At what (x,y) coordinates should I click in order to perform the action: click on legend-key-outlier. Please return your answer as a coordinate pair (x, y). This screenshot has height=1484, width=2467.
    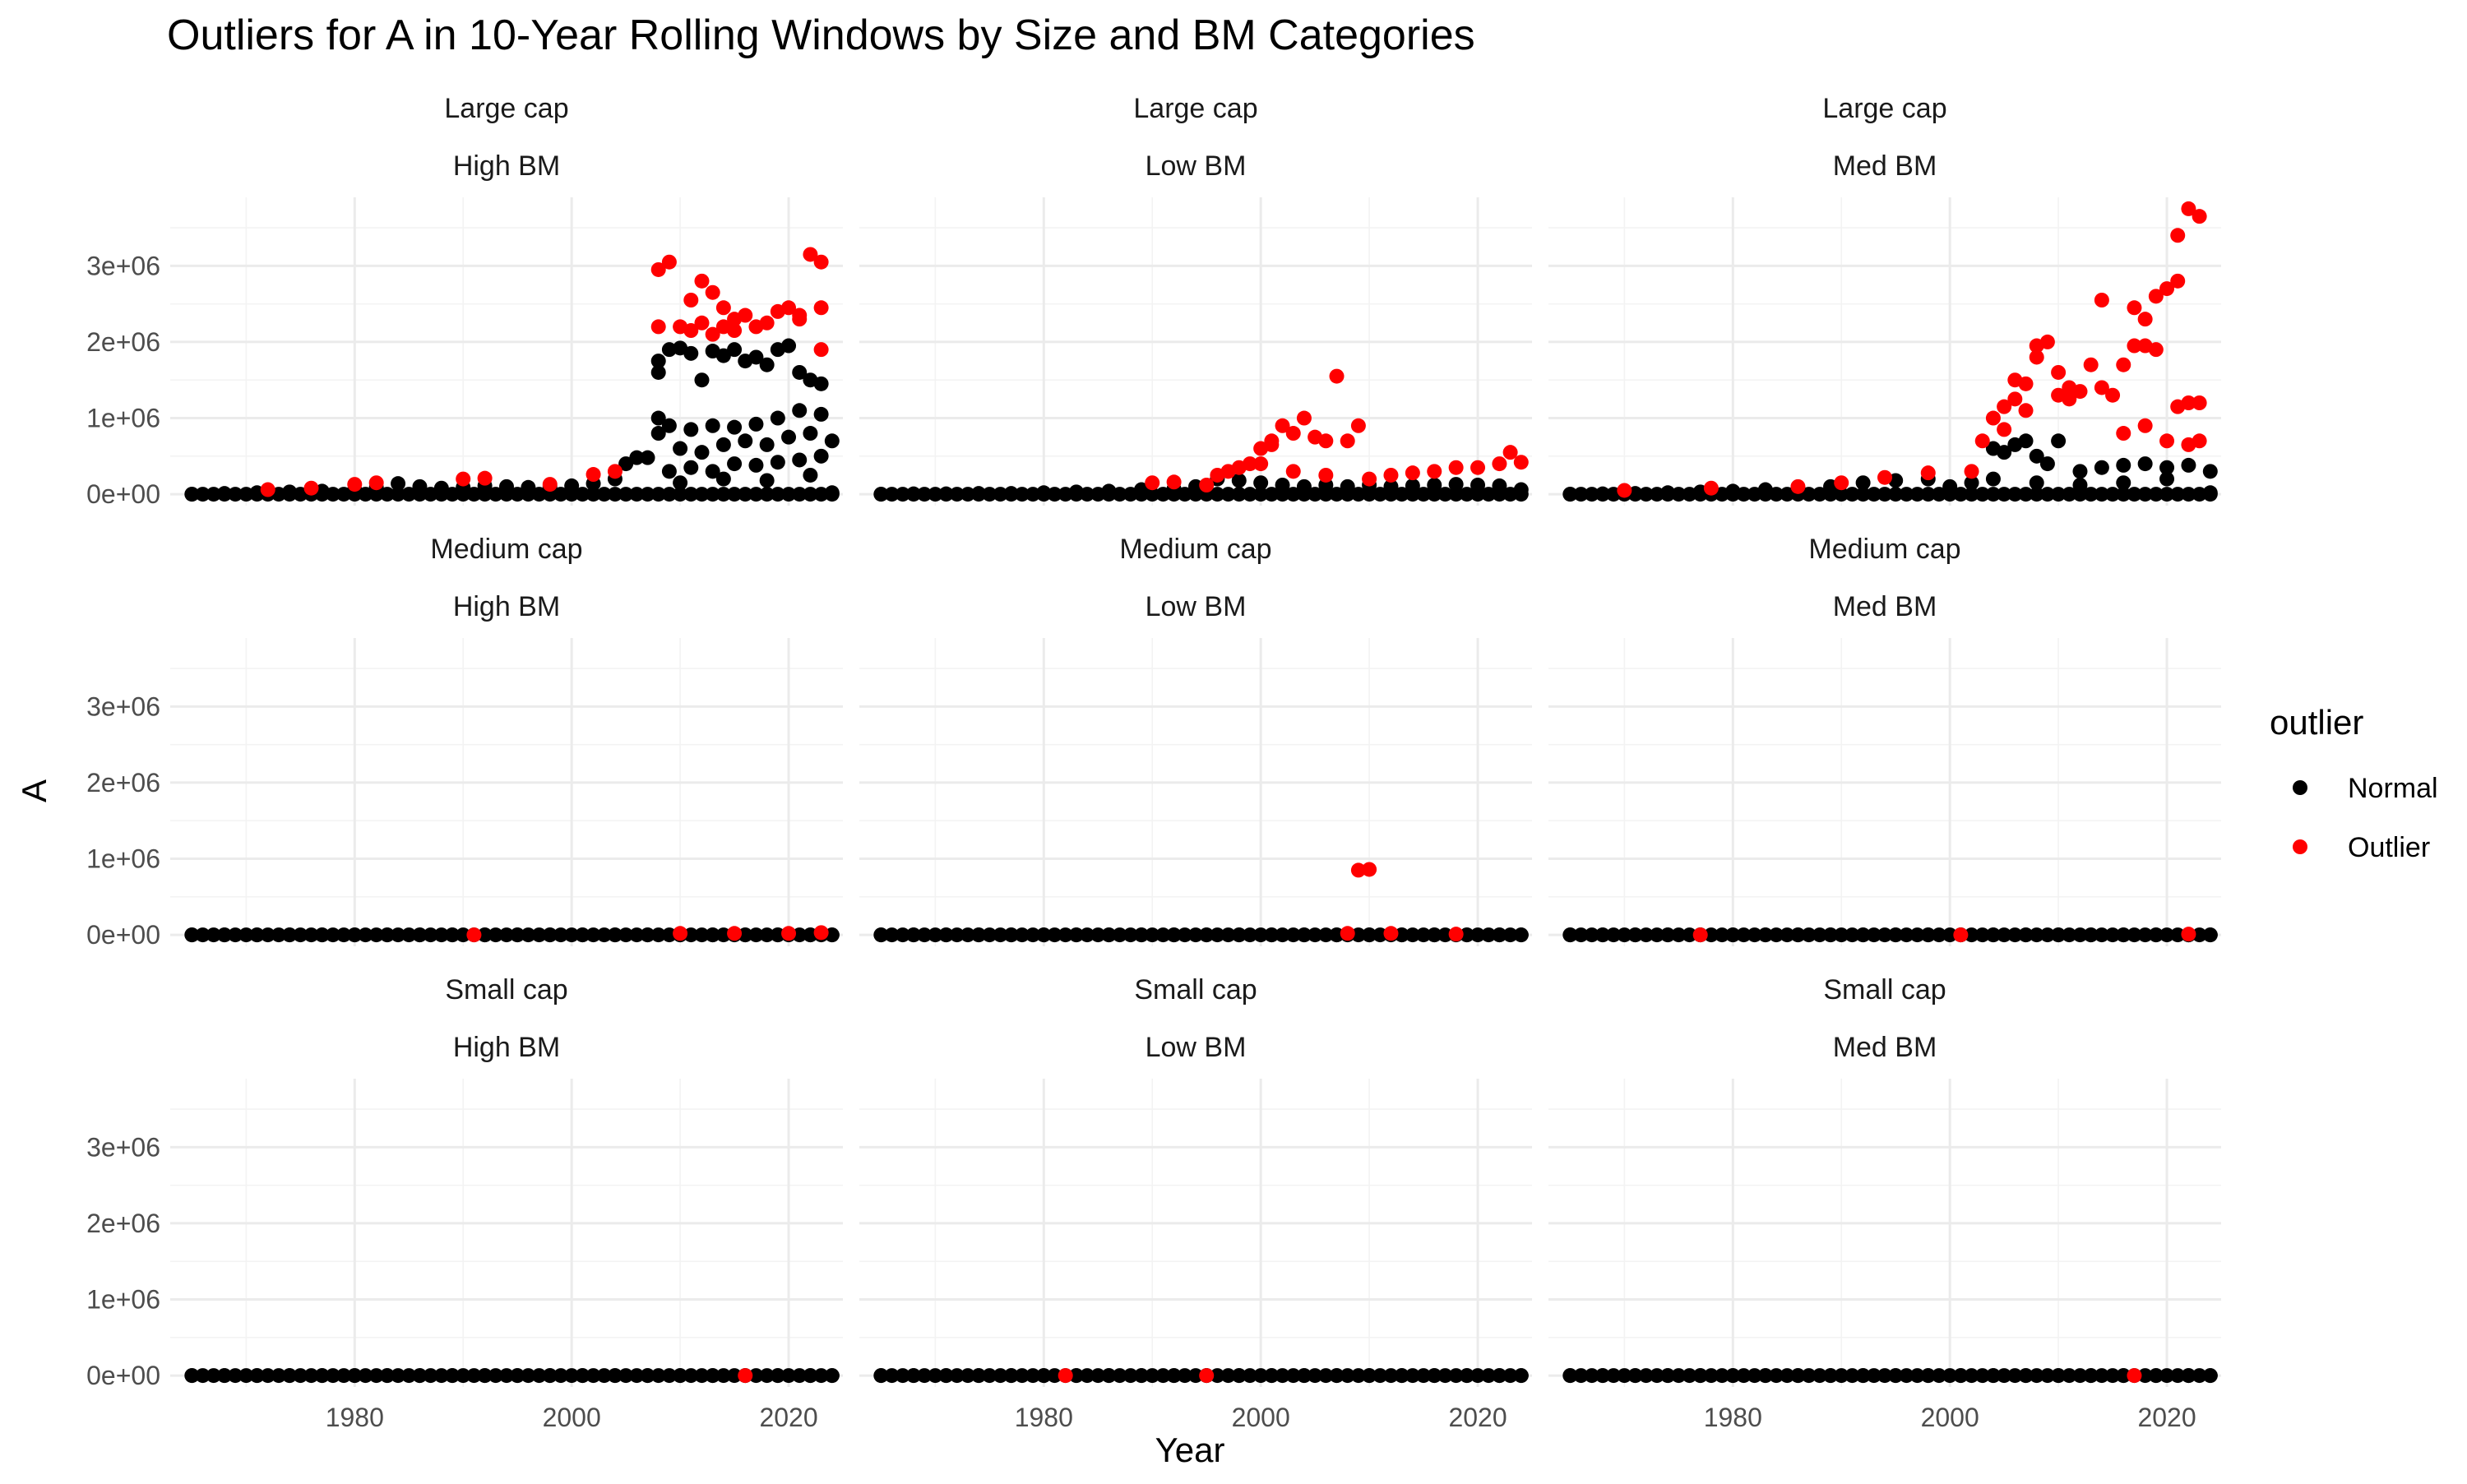
    Looking at the image, I should click on (2300, 847).